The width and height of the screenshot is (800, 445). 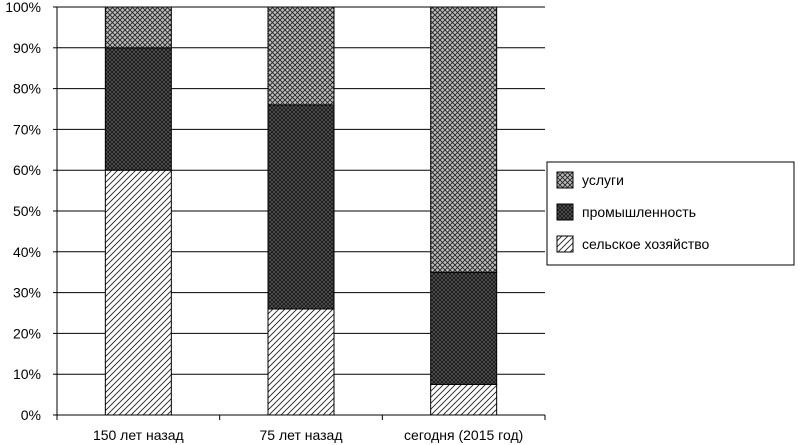 What do you see at coordinates (301, 435) in the screenshot?
I see `x-tick-label: 75 лет назад` at bounding box center [301, 435].